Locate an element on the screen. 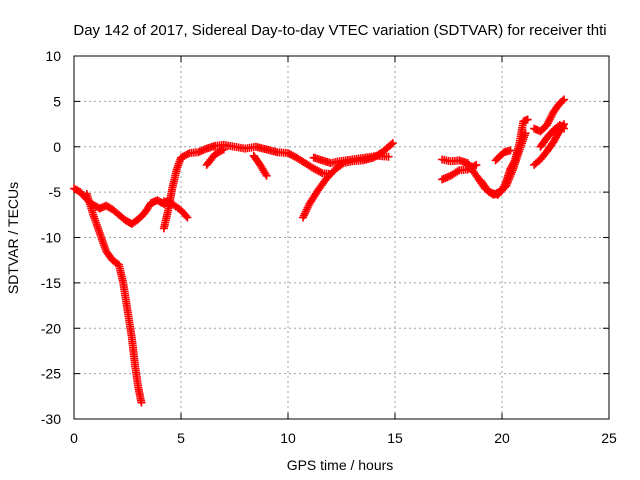 This screenshot has height=480, width=640. x-tick-label: 10 is located at coordinates (288, 438).